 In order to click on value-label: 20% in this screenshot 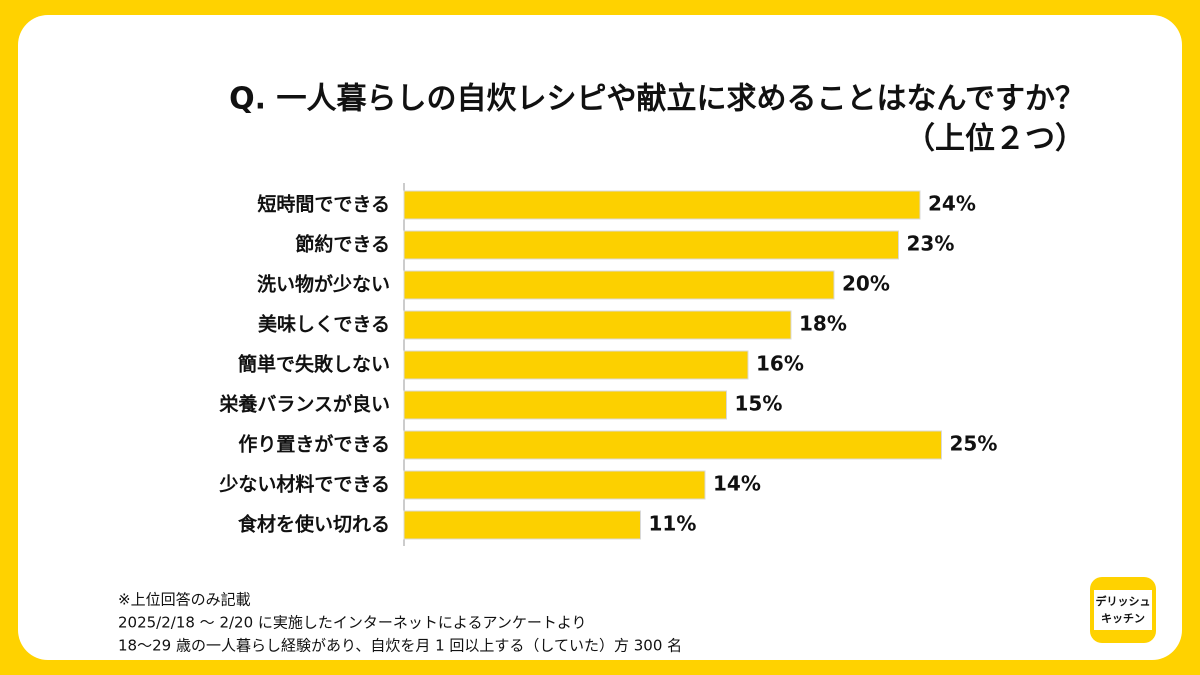, I will do `click(866, 284)`.